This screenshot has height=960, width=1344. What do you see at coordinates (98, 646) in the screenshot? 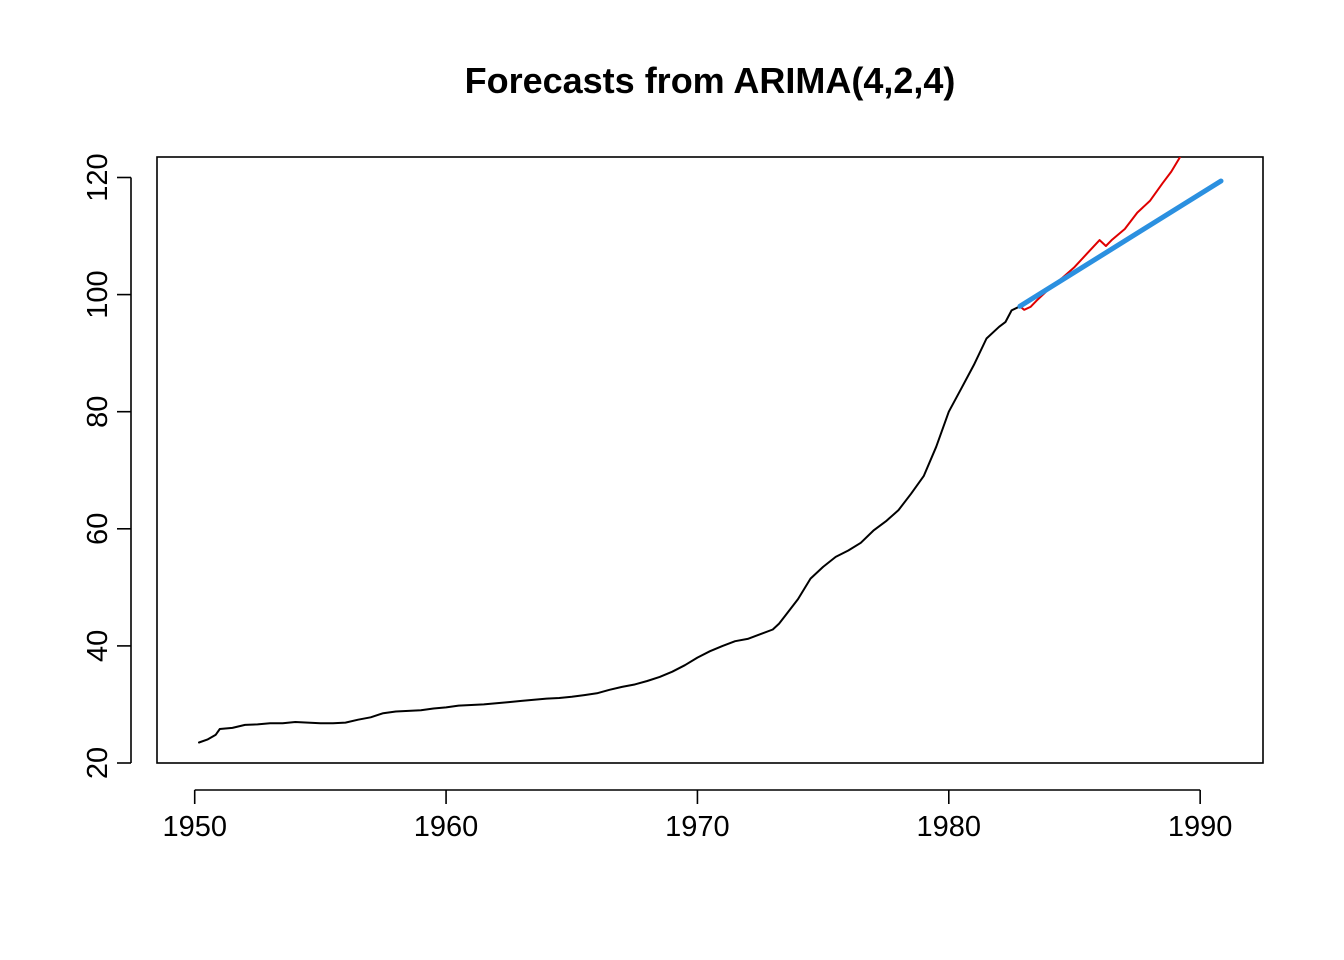
I see `y-tick-label: 40` at bounding box center [98, 646].